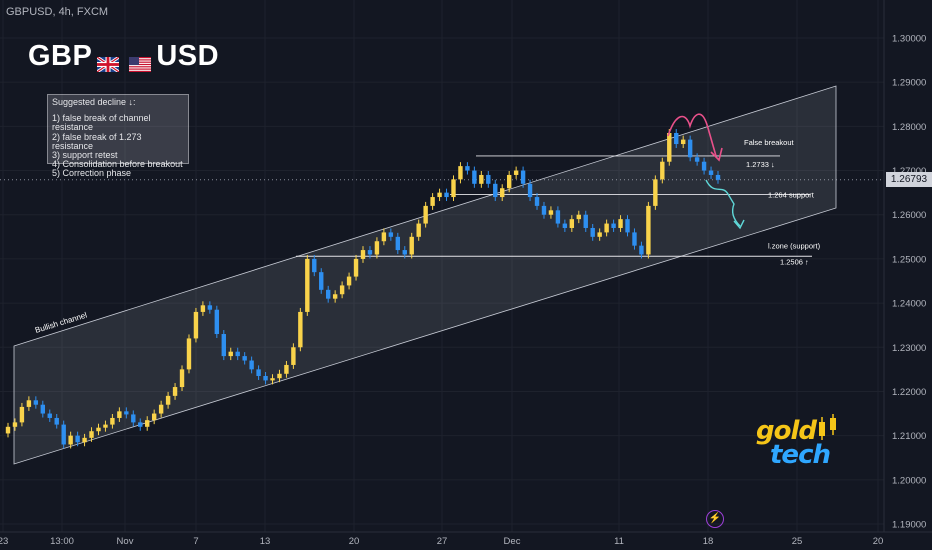 The width and height of the screenshot is (932, 550). Describe the element at coordinates (797, 541) in the screenshot. I see `x-tick-label: 25` at that location.